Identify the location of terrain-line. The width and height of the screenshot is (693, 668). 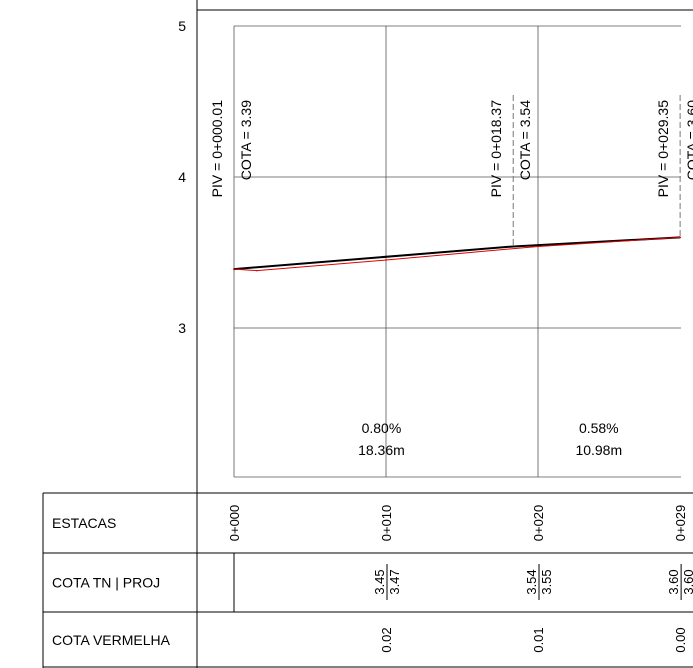
(457, 254).